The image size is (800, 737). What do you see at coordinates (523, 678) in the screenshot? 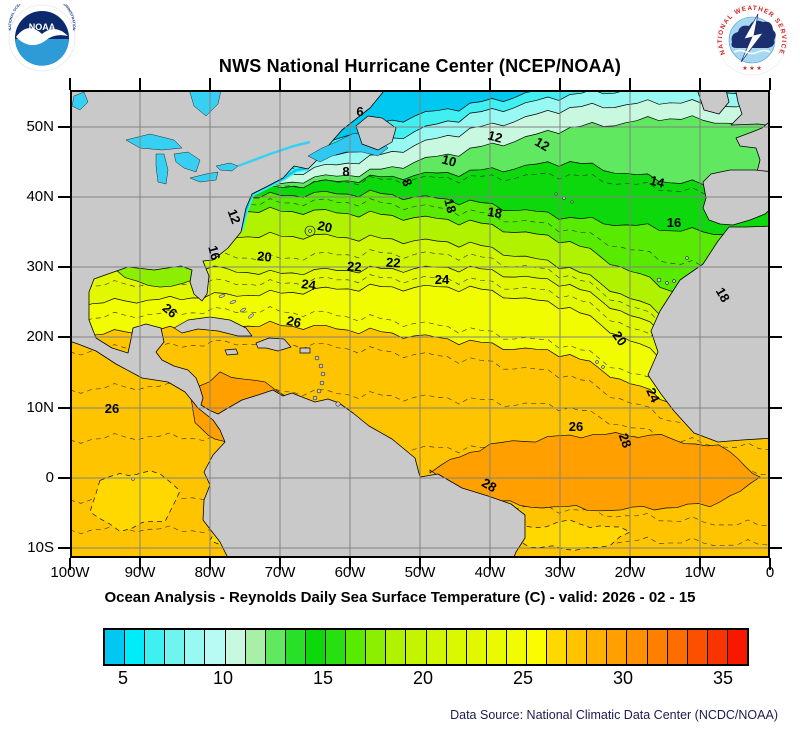
I see `colorbar-tick-label: 25` at bounding box center [523, 678].